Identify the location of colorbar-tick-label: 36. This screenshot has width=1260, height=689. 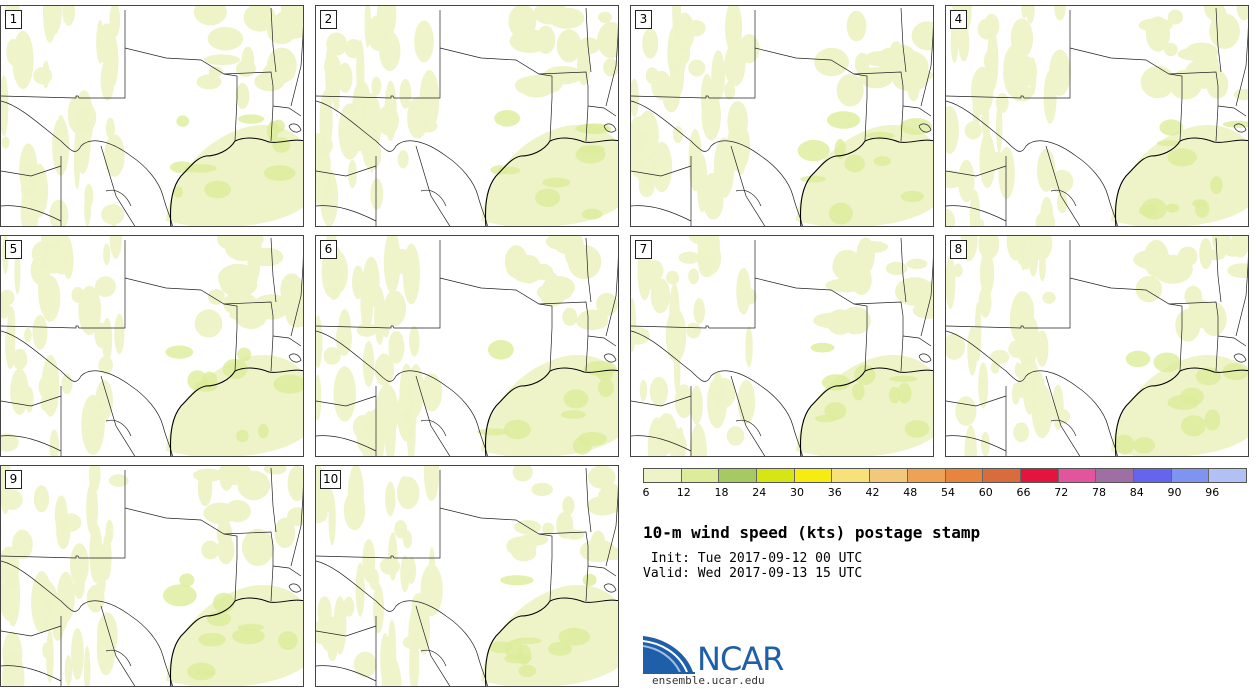
(834, 492).